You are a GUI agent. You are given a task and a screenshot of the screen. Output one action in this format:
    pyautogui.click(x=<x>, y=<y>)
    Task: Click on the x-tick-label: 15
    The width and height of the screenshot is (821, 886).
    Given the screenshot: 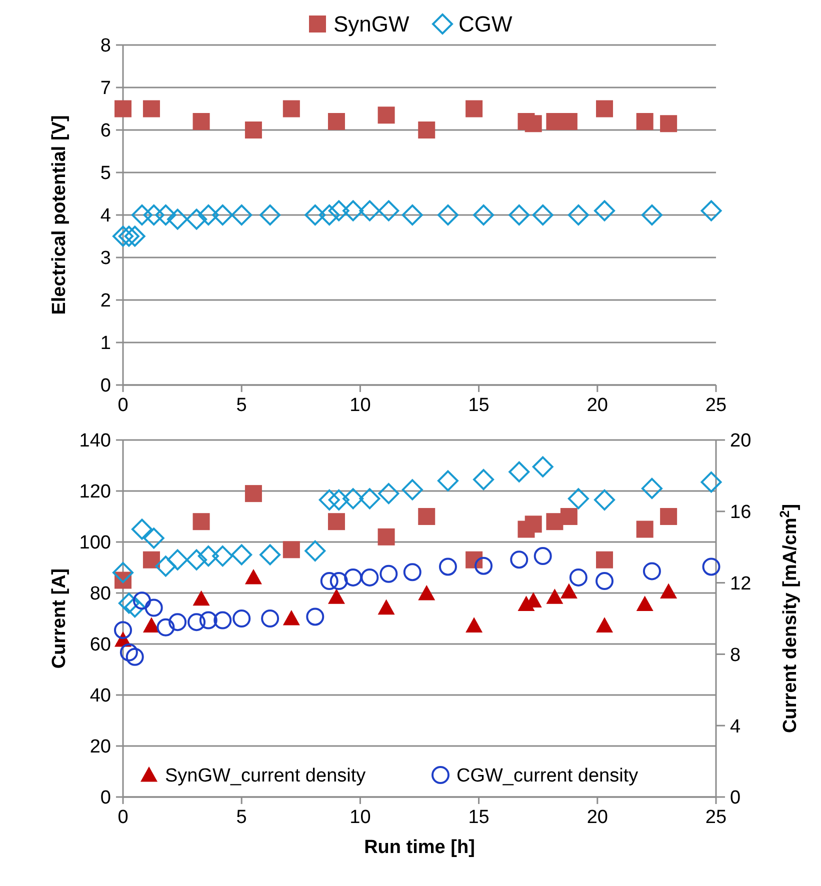 What is the action you would take?
    pyautogui.click(x=479, y=405)
    